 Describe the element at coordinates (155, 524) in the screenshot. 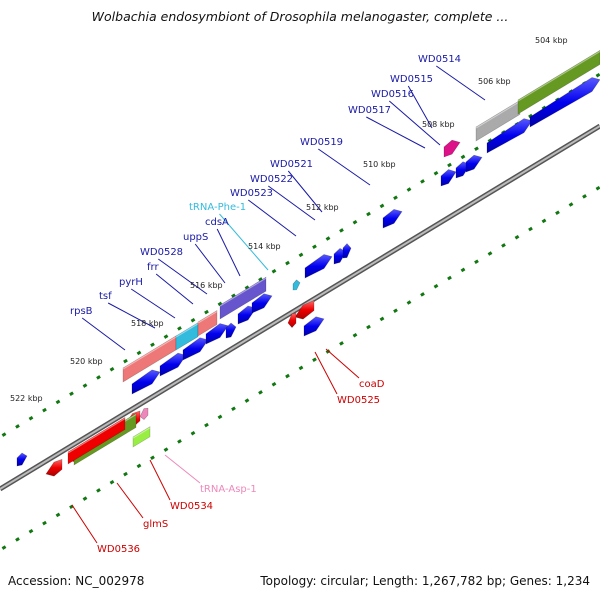

I see `gene-label-glms: glmS` at that location.